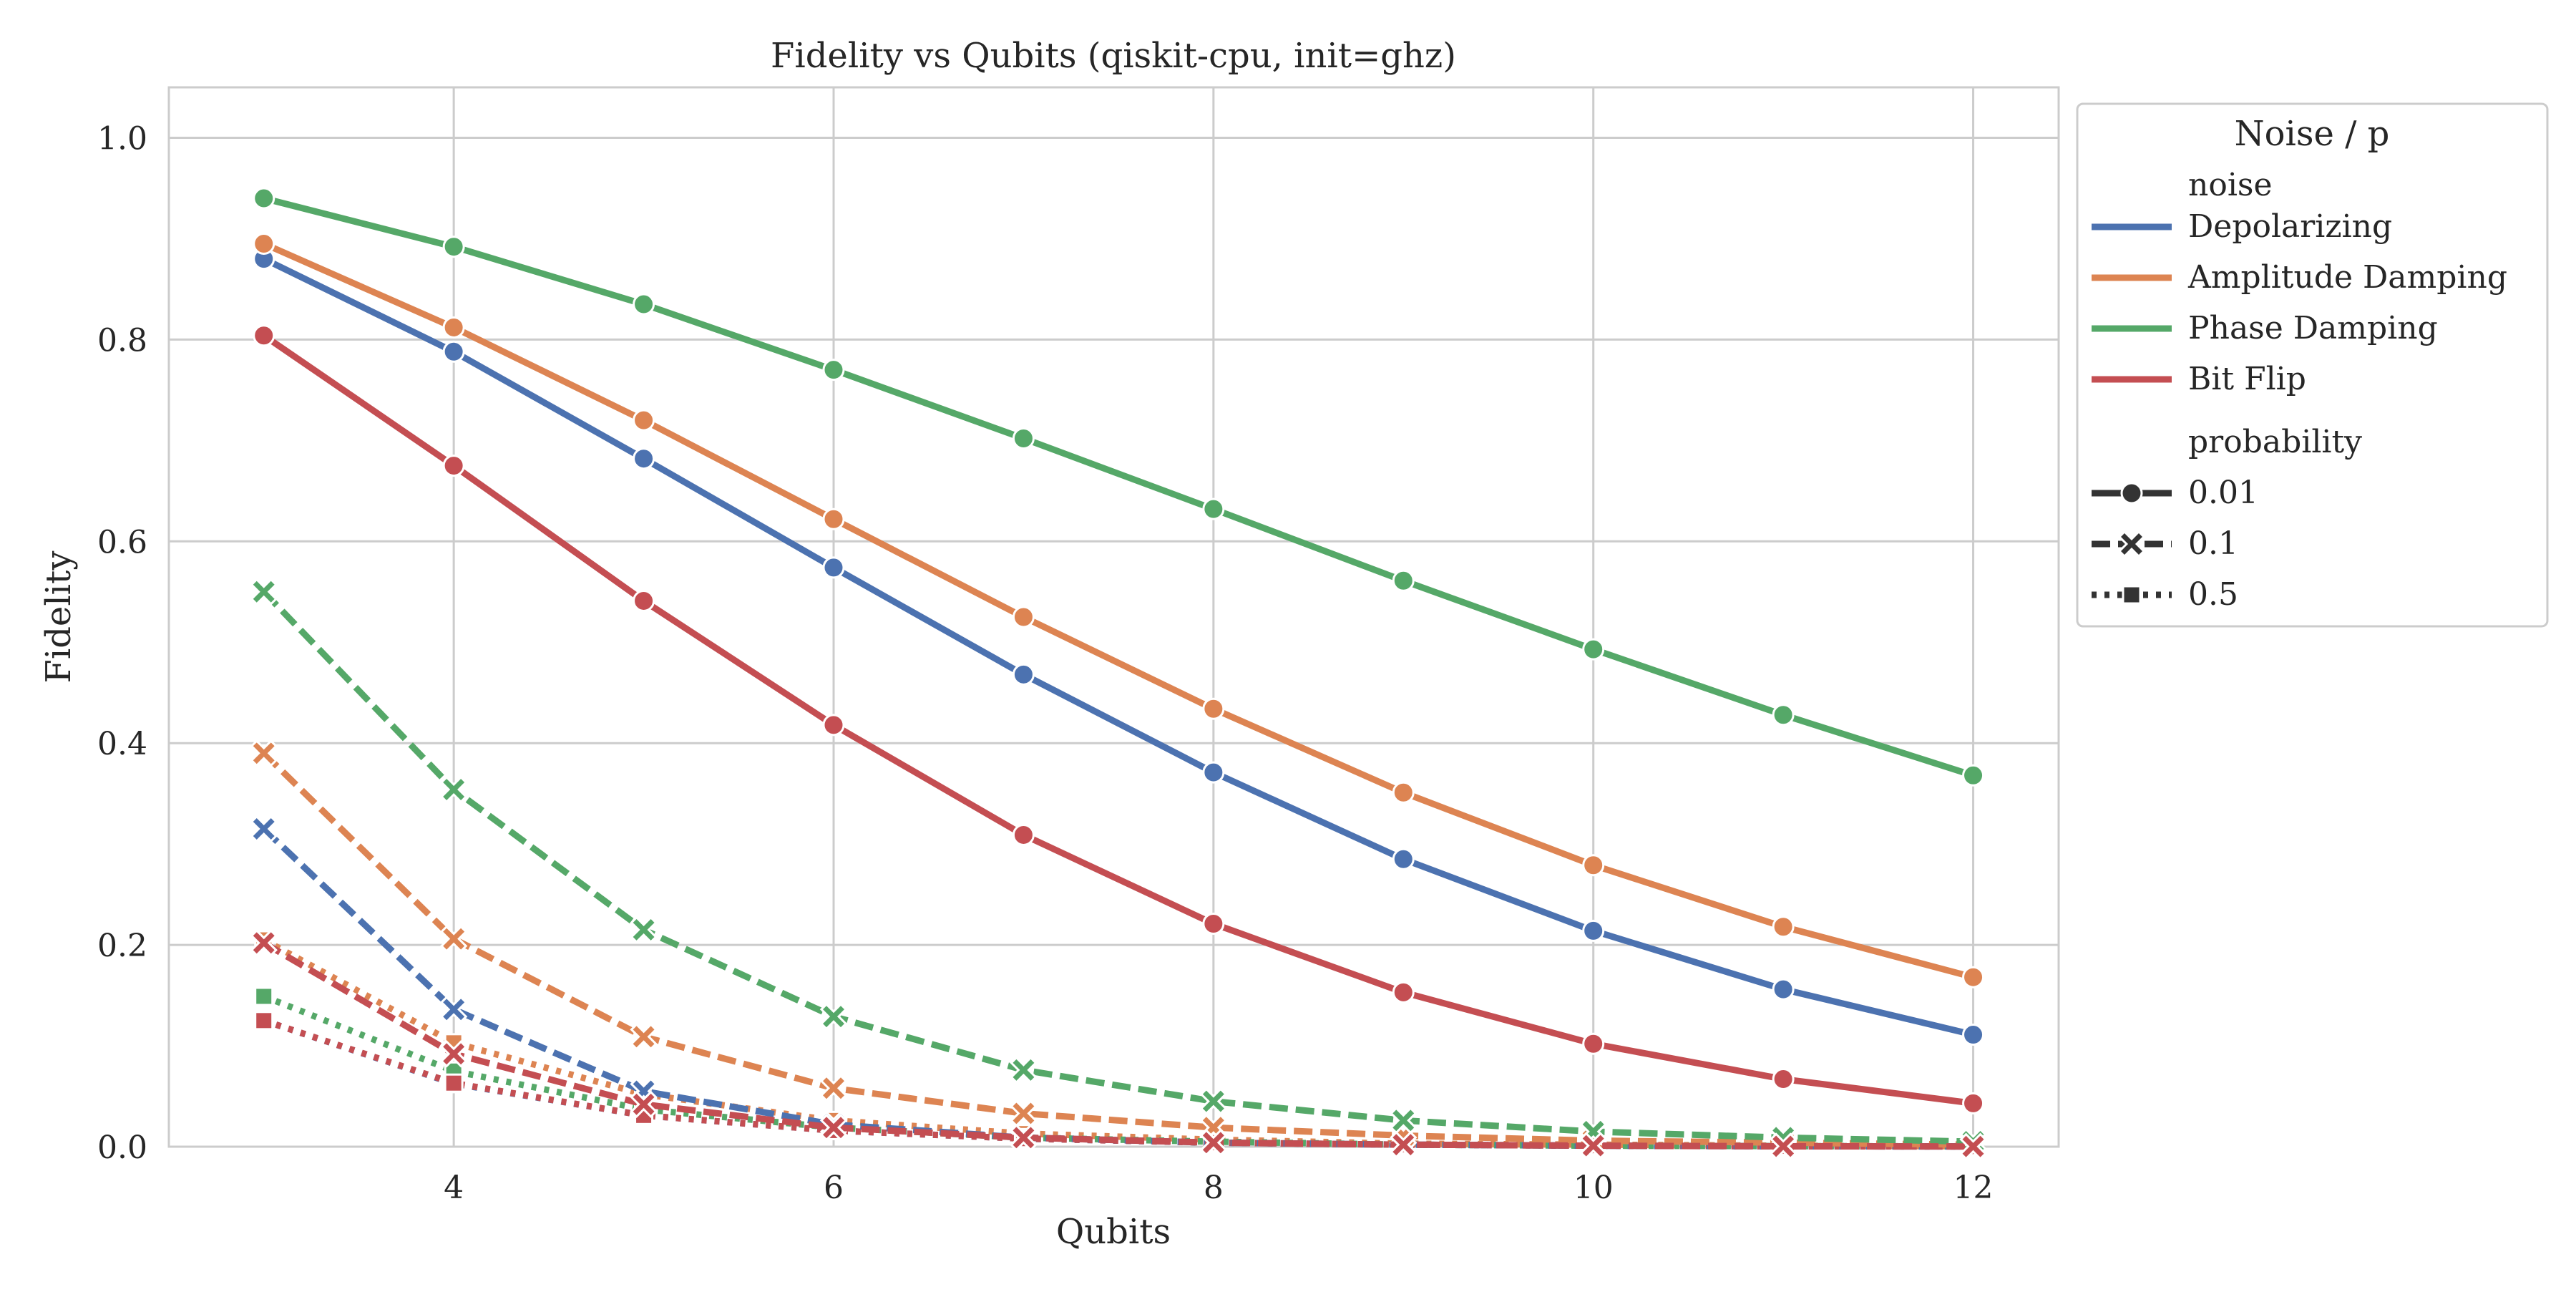 This screenshot has width=2576, height=1292. What do you see at coordinates (2247, 379) in the screenshot?
I see `legend-label: Bit Flip` at bounding box center [2247, 379].